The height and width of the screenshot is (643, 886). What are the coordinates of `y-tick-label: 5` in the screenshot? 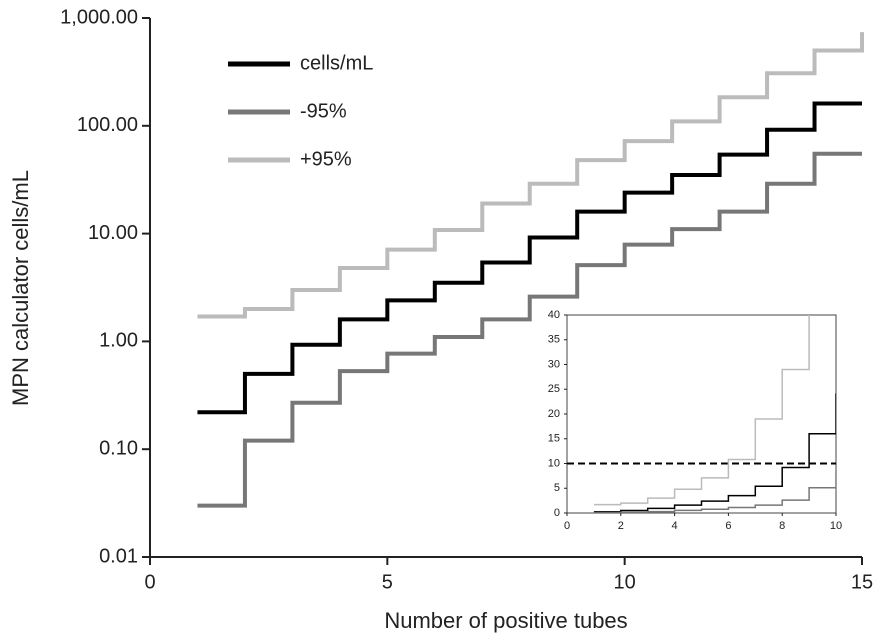 It's located at (557, 488).